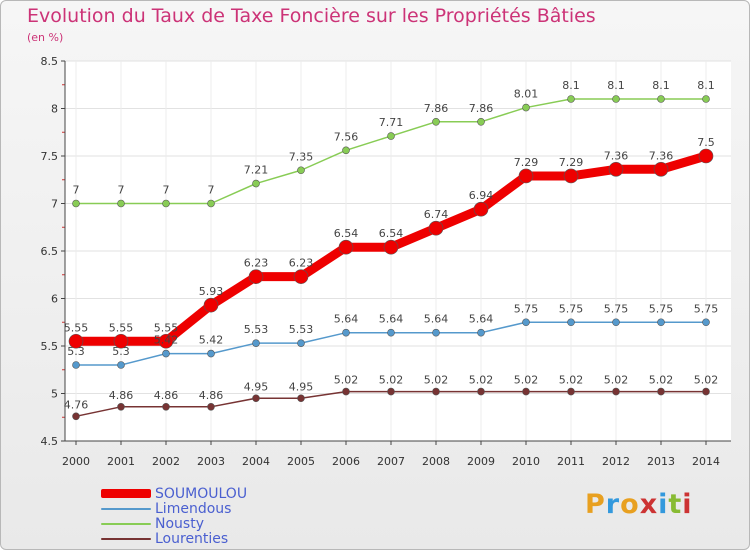 The image size is (750, 550). I want to click on x-tick-label: 2002, so click(166, 461).